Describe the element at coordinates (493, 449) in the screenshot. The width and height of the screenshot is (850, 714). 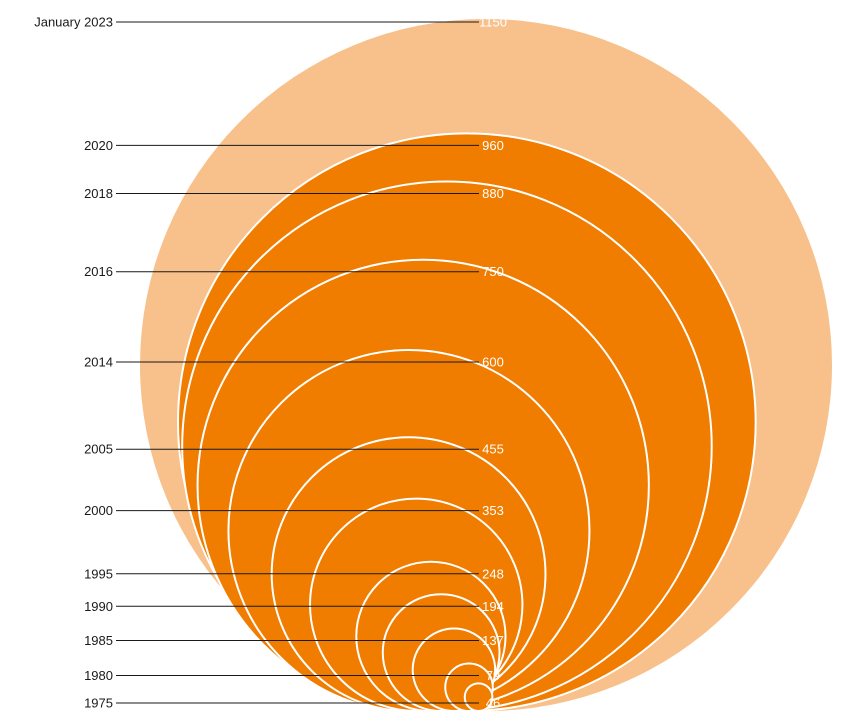
I see `value-label-2005: 455` at that location.